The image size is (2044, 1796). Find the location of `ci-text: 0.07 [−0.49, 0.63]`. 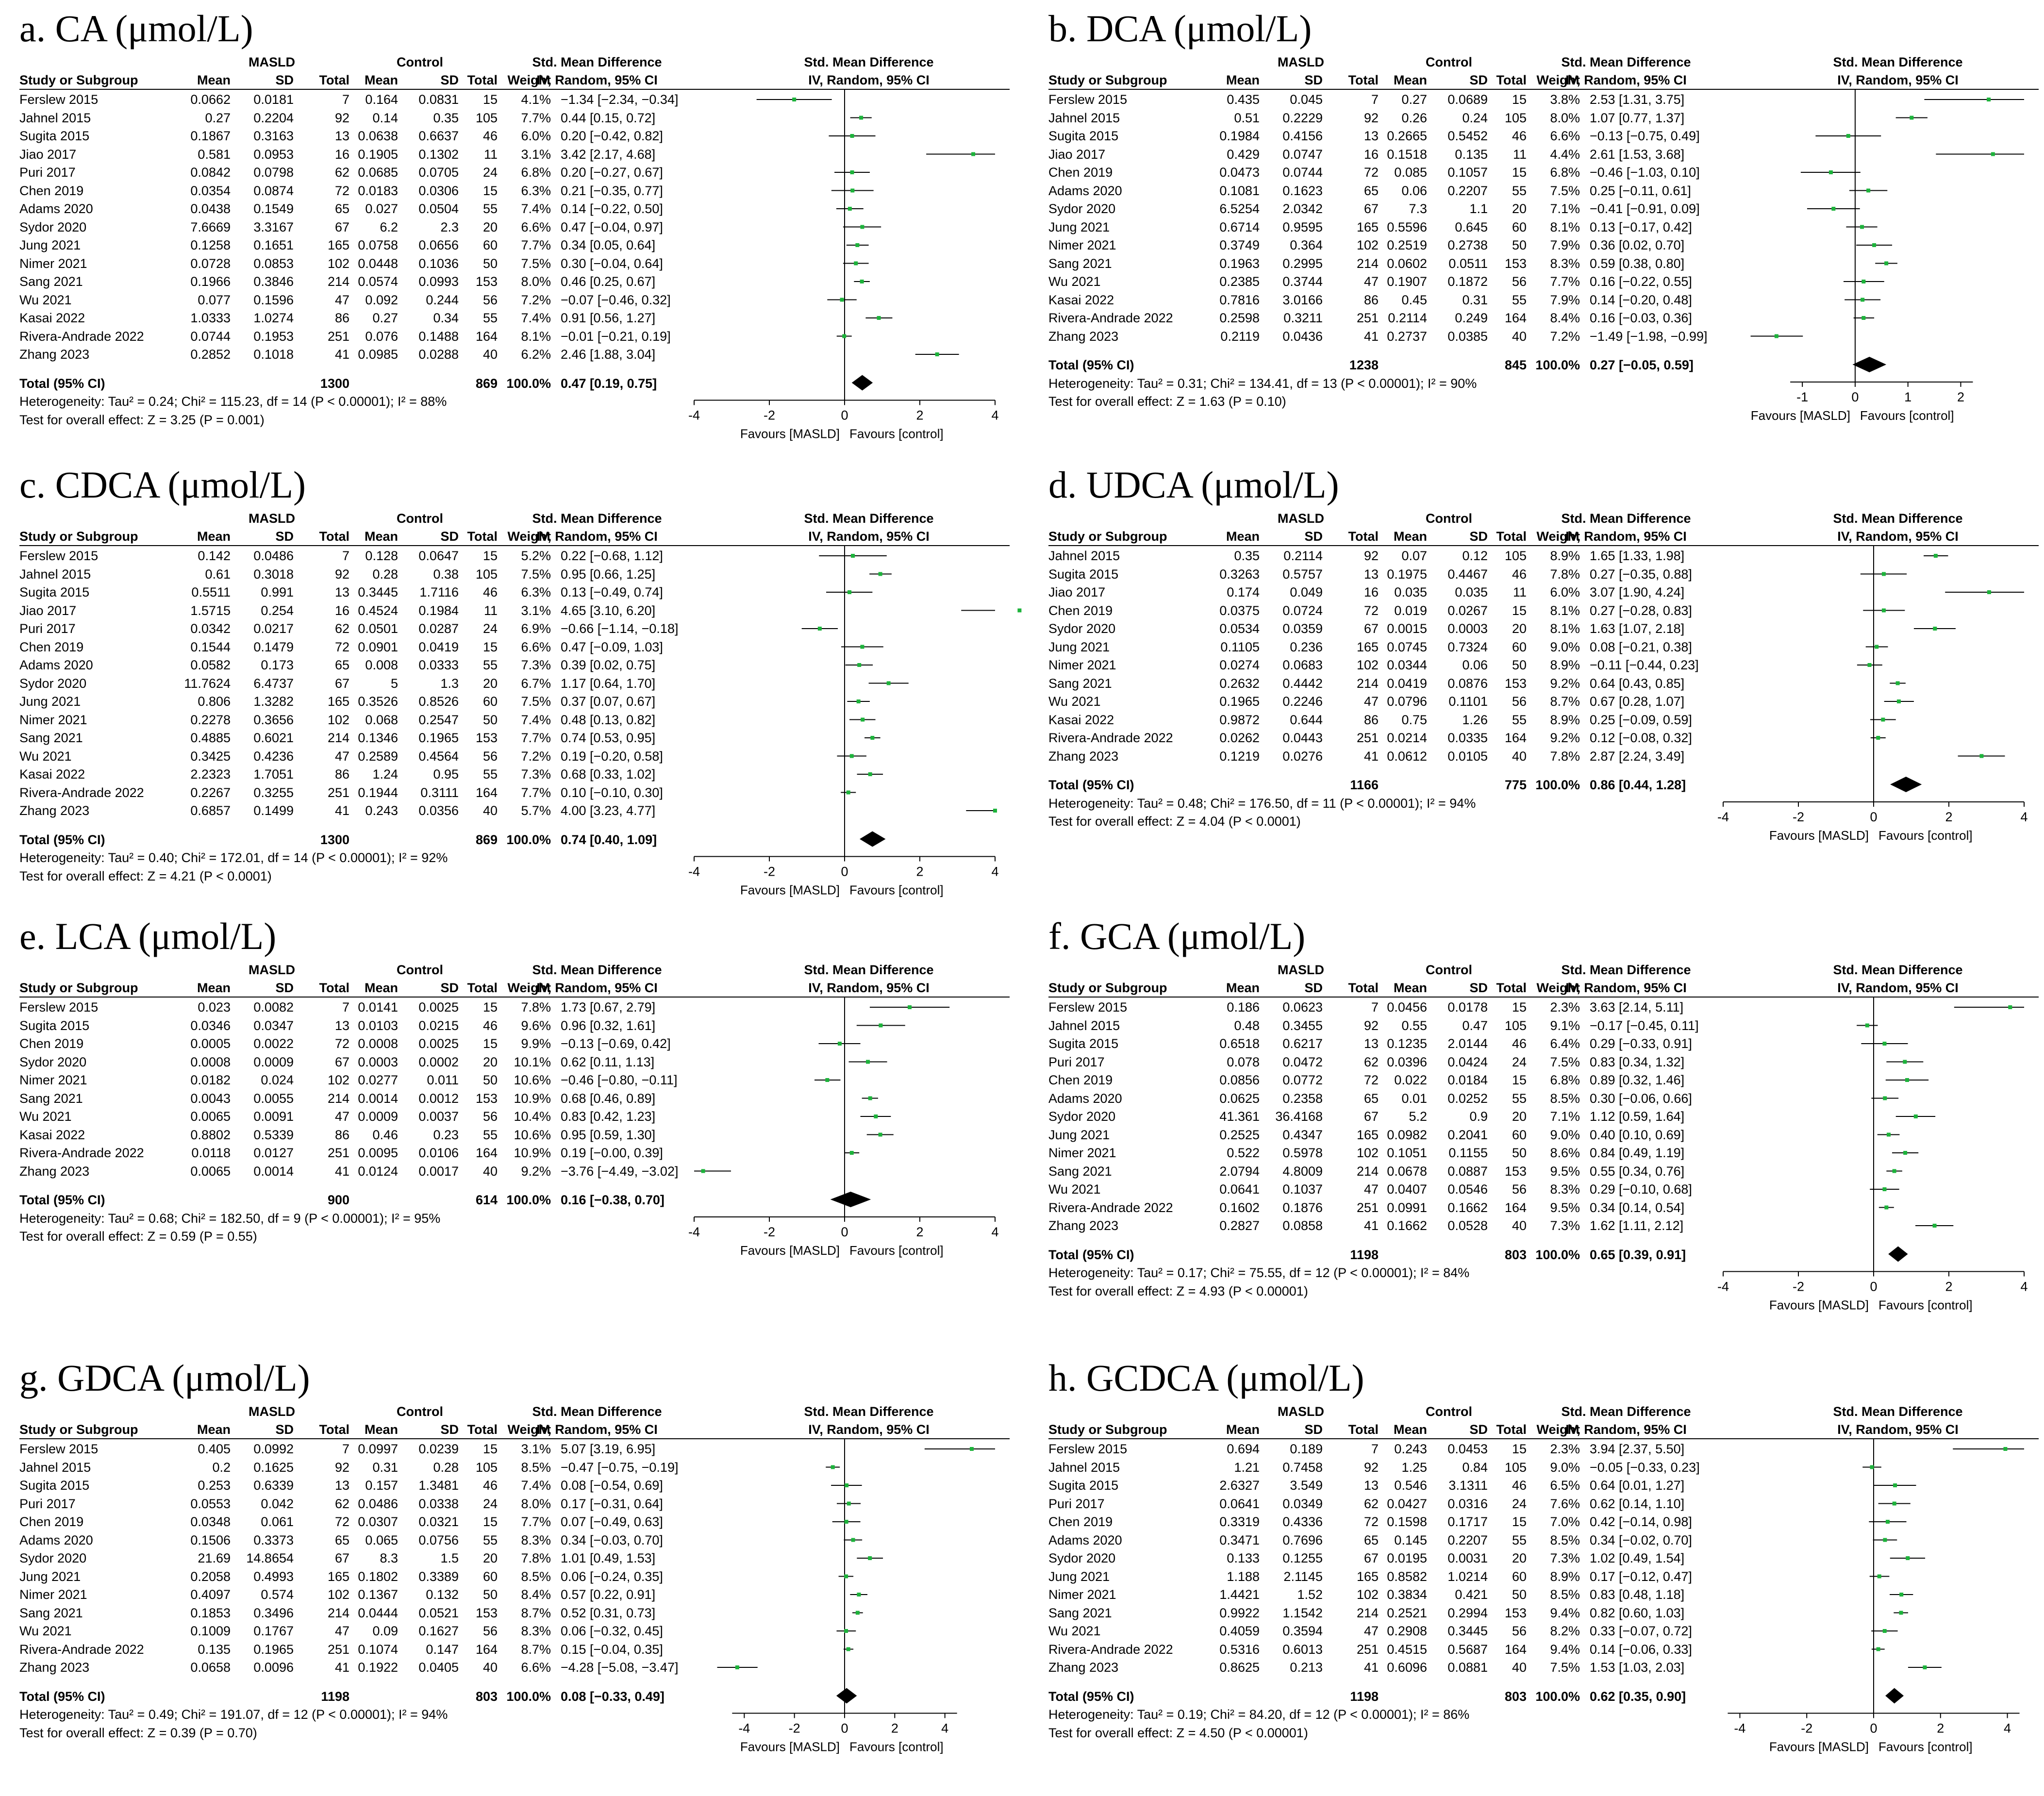

ci-text: 0.07 [−0.49, 0.63] is located at coordinates (612, 1521).